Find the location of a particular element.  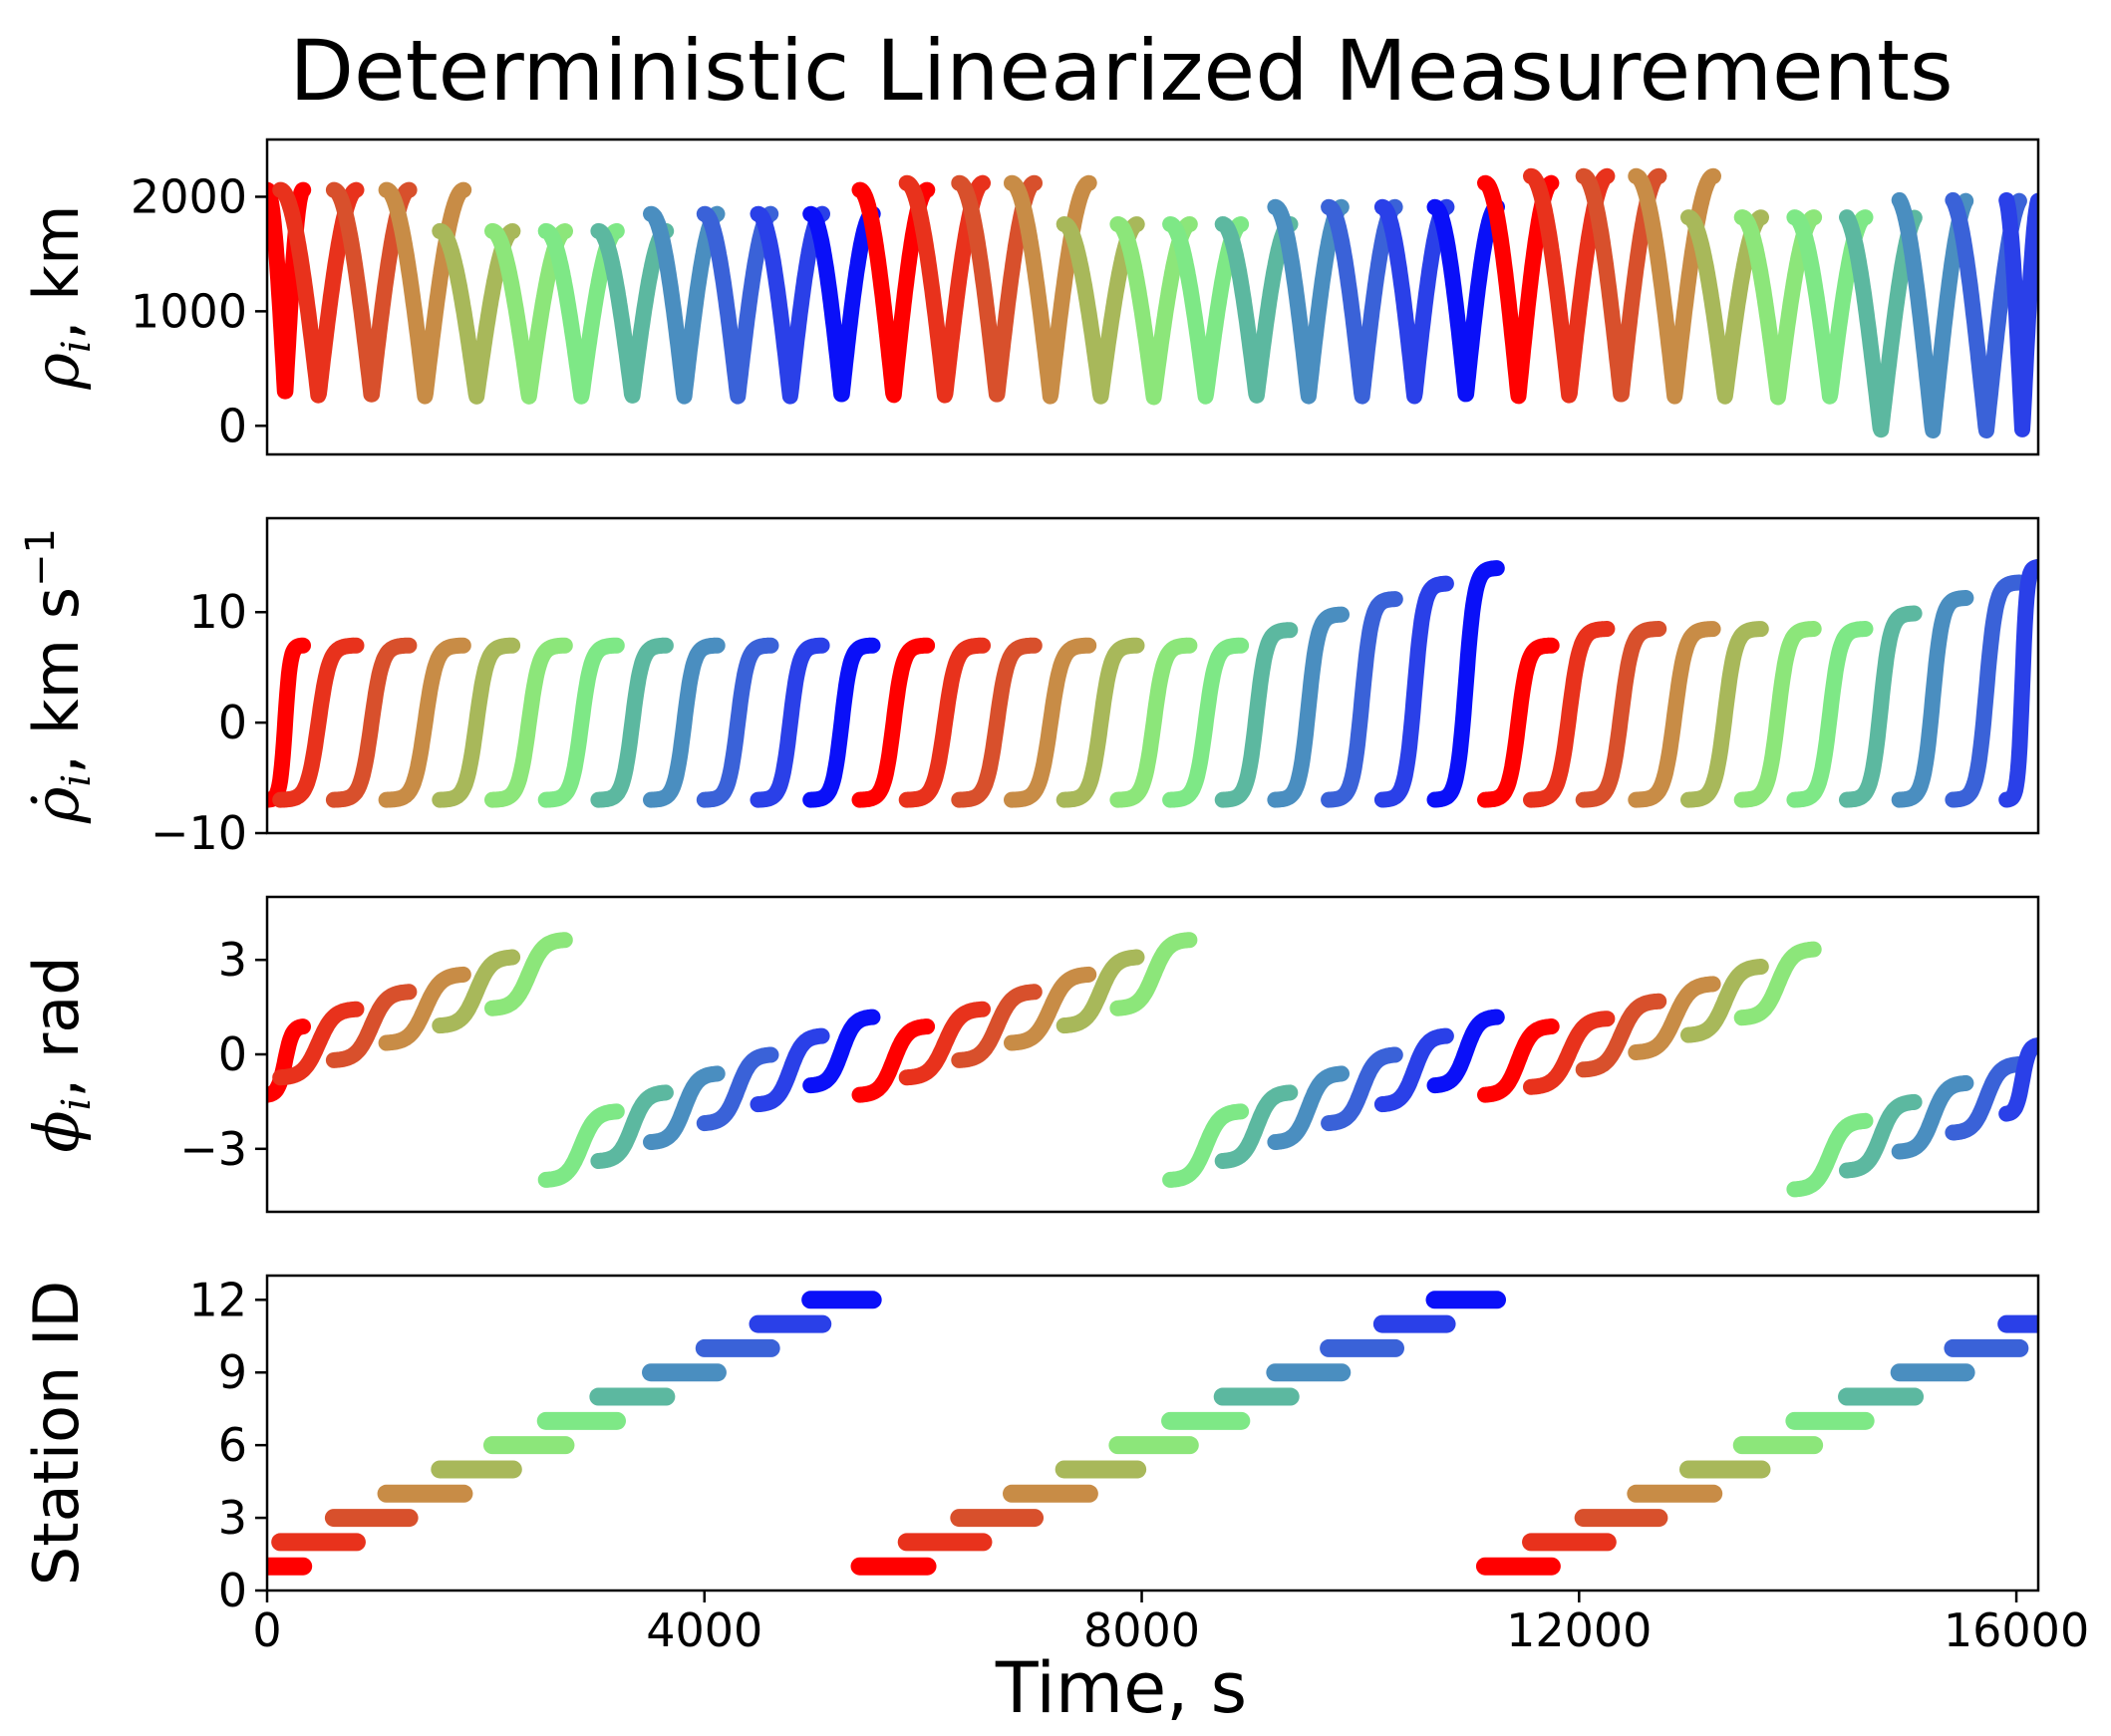

y-label-subscript: i is located at coordinates (77, 346).